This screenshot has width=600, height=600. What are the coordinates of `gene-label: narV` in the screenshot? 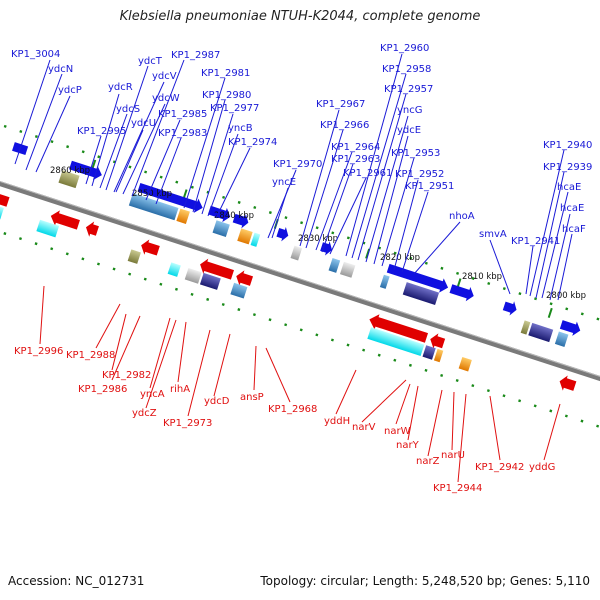 It's located at (364, 427).